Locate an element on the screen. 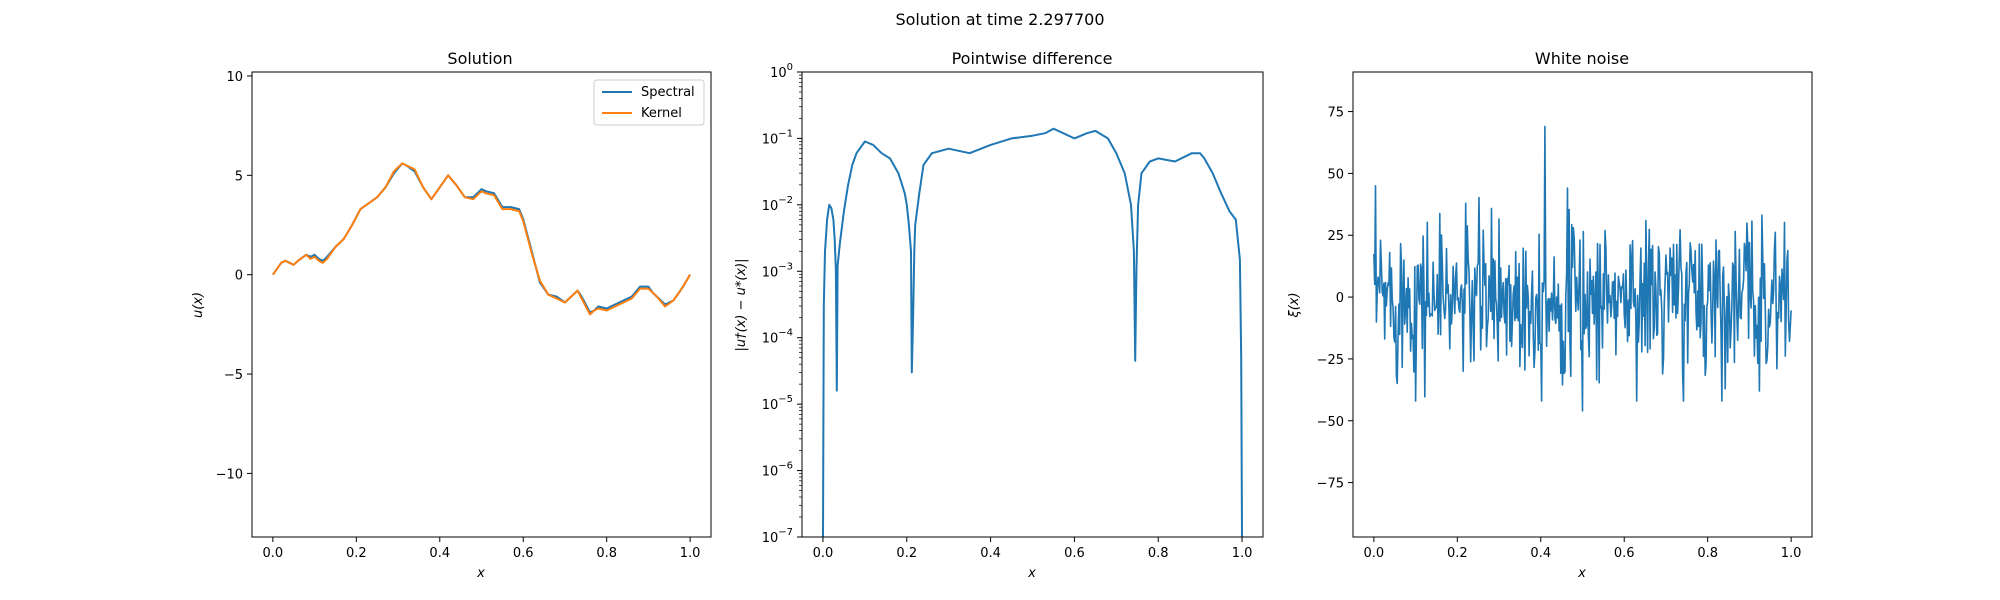  y-tick-label: 10⁻² is located at coordinates (777, 204).